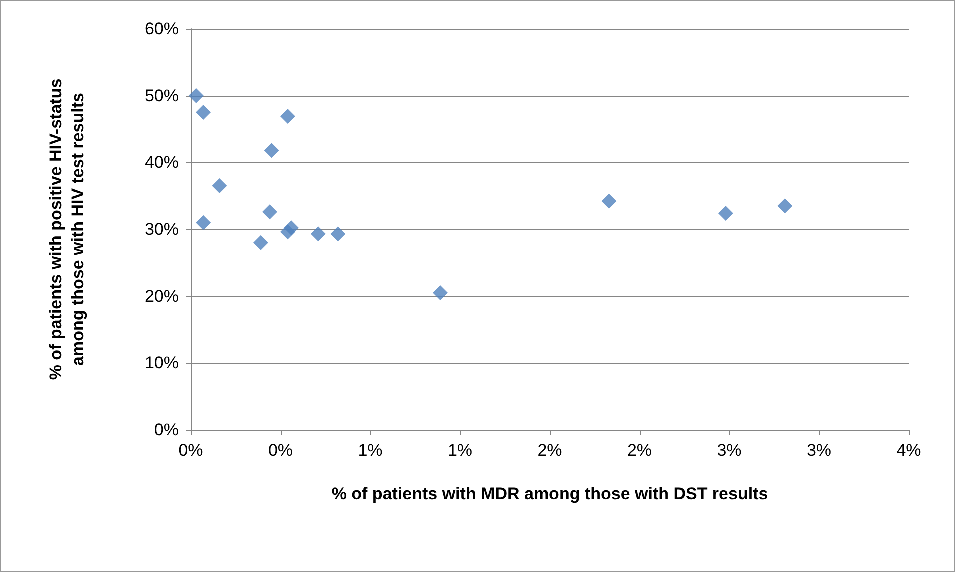  What do you see at coordinates (161, 296) in the screenshot?
I see `y-tick-label: 20%` at bounding box center [161, 296].